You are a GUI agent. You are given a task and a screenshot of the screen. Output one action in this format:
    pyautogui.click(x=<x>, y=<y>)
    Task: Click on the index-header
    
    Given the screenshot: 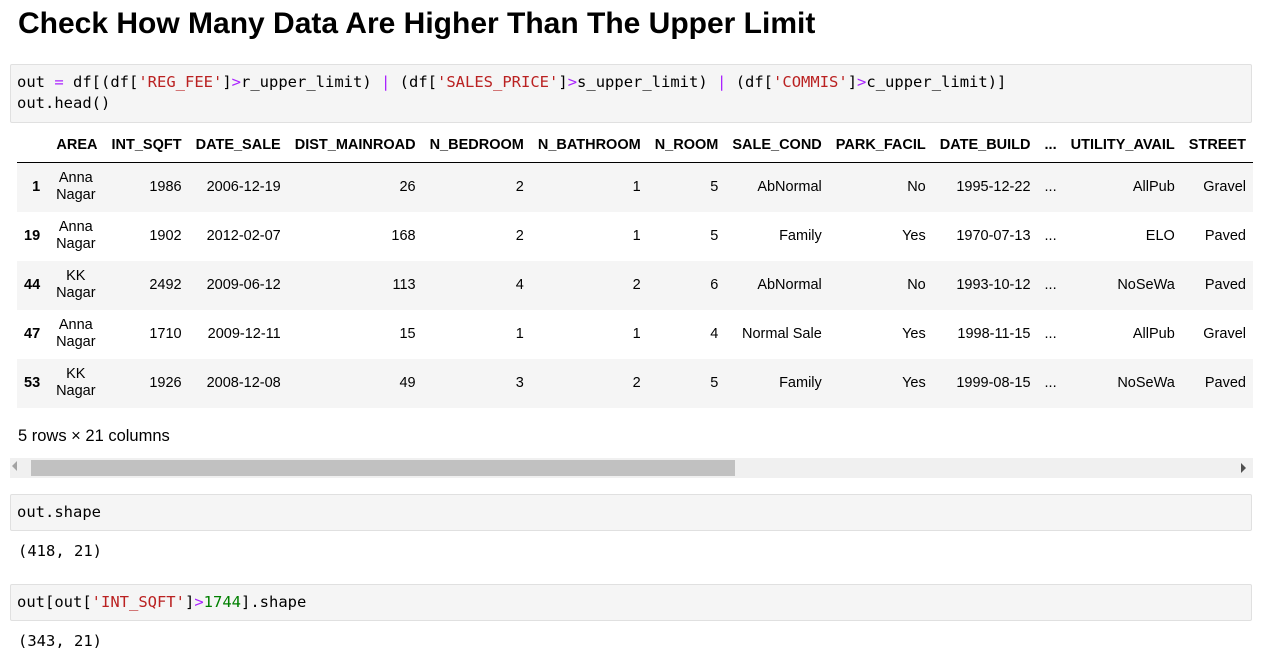 What is the action you would take?
    pyautogui.click(x=32, y=145)
    